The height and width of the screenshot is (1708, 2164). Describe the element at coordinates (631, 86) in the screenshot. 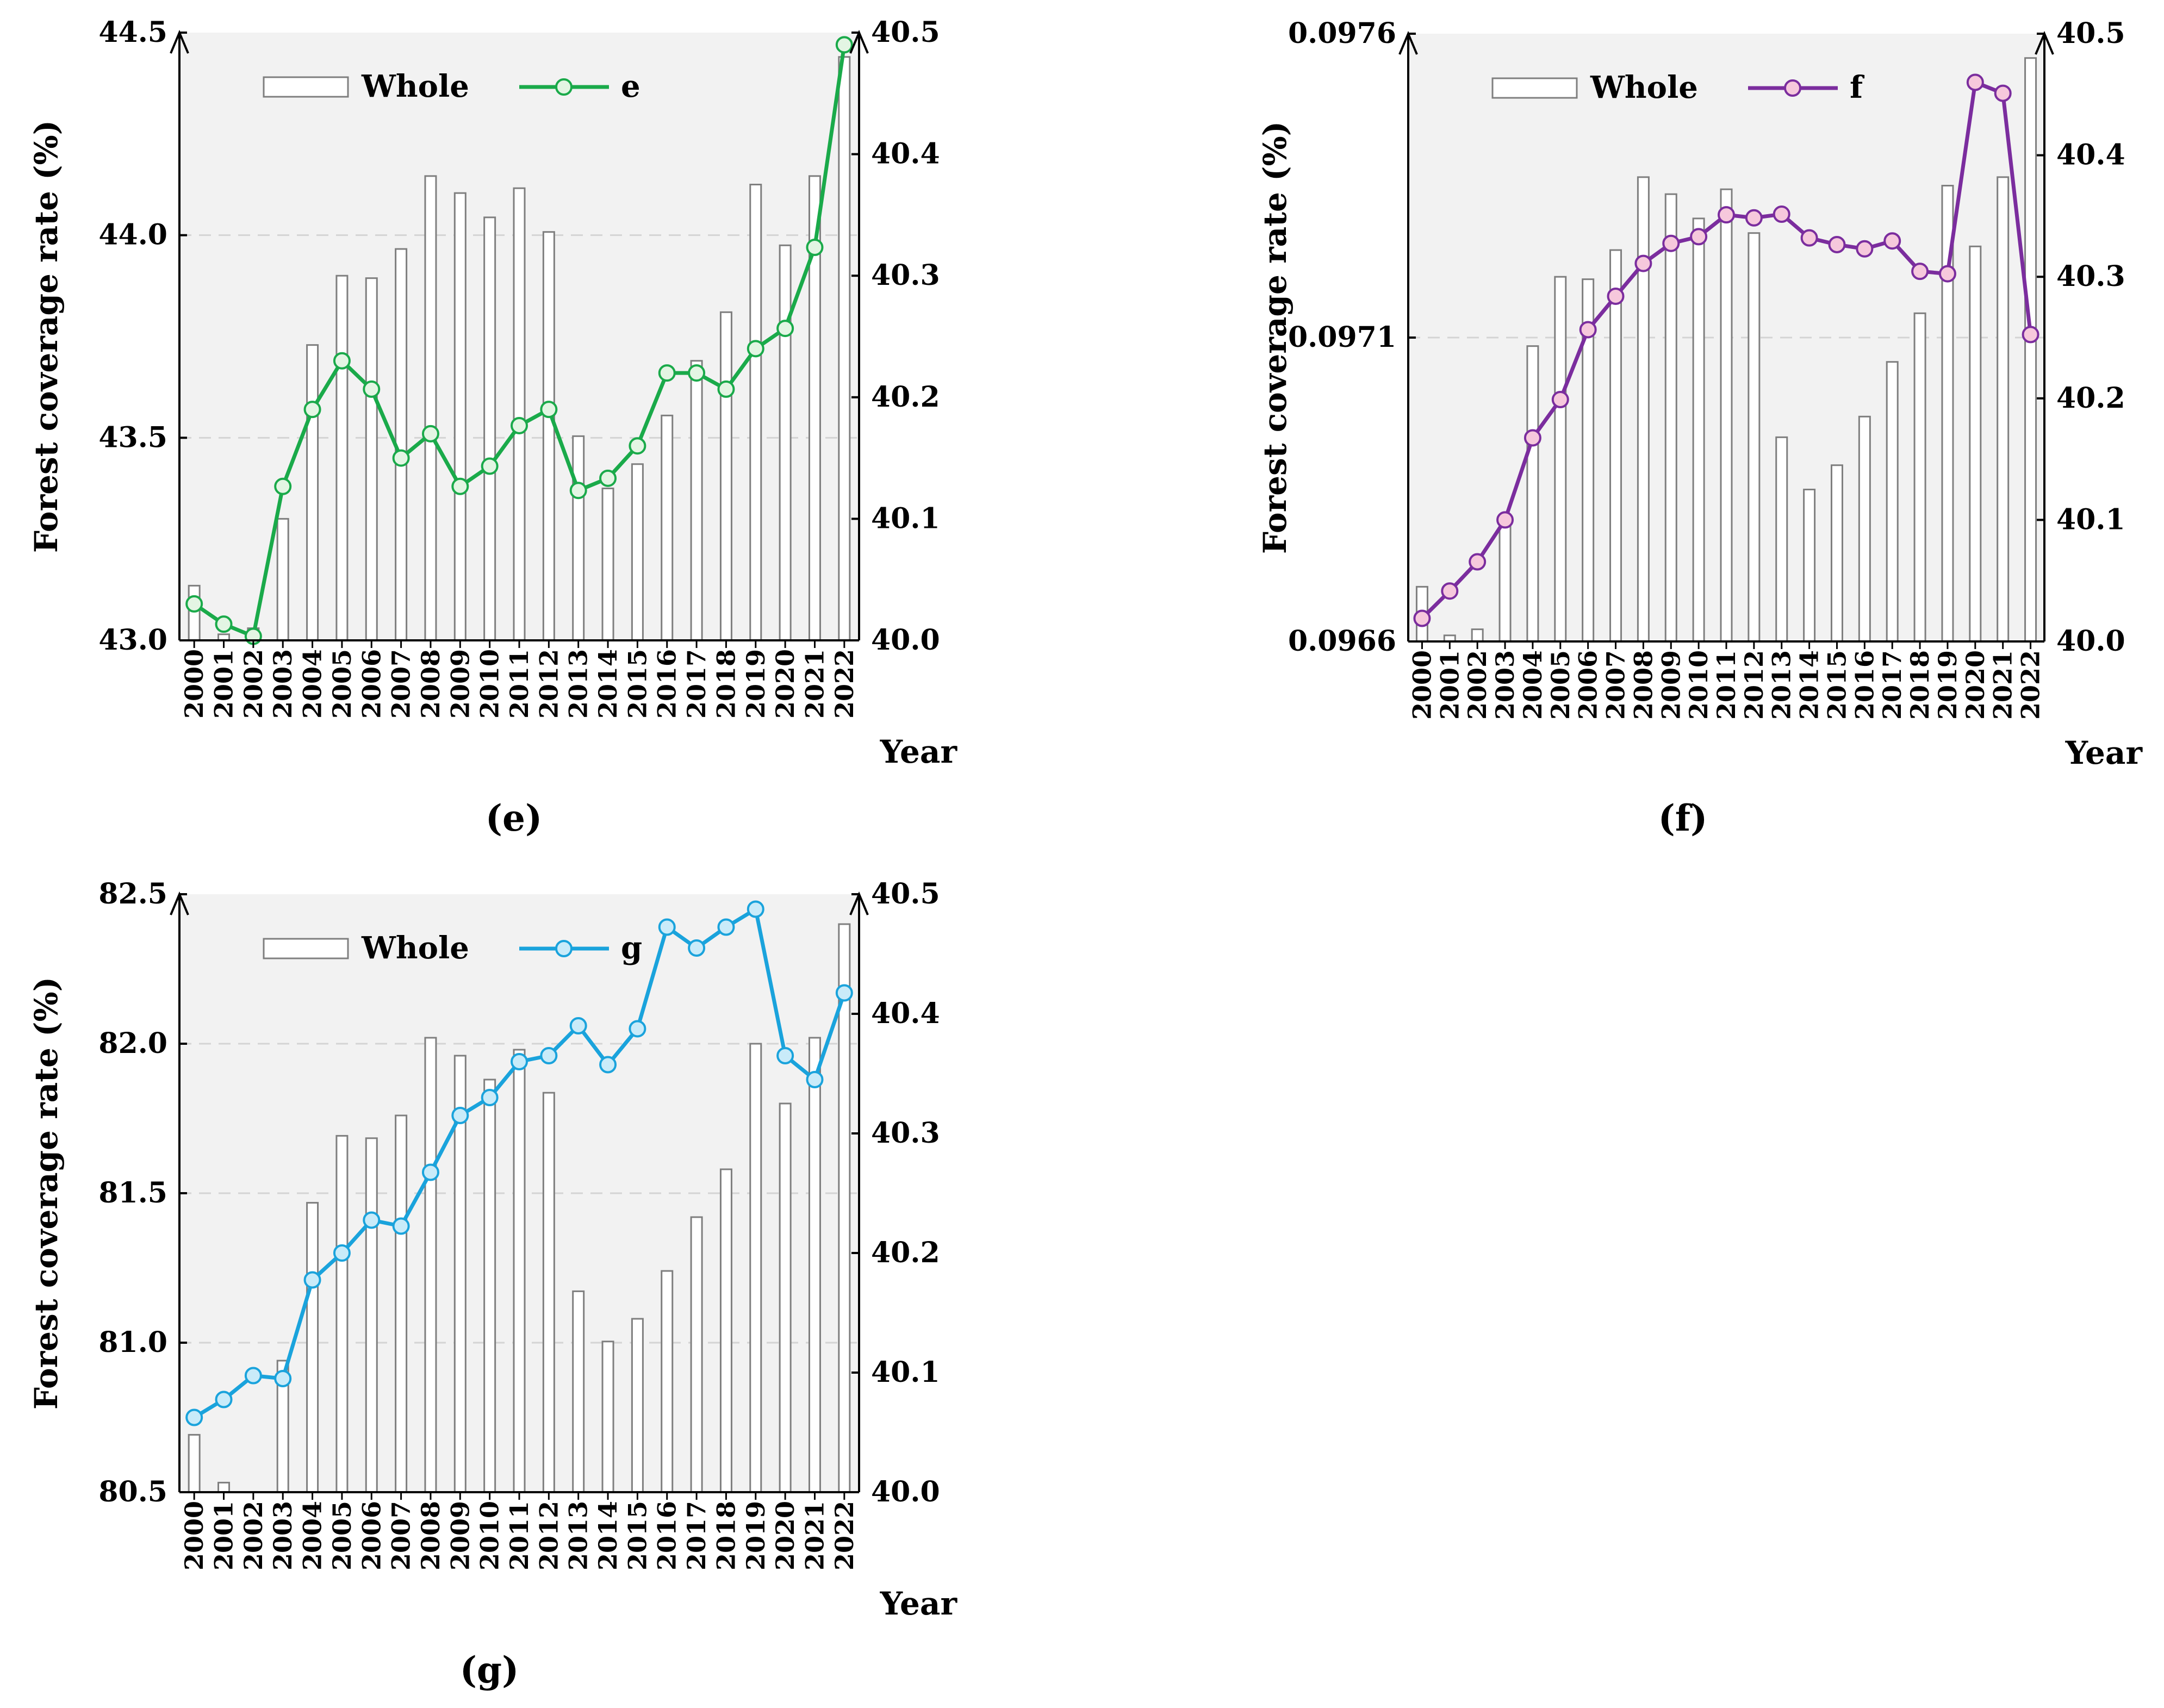

I see `legend-line-label: e` at that location.